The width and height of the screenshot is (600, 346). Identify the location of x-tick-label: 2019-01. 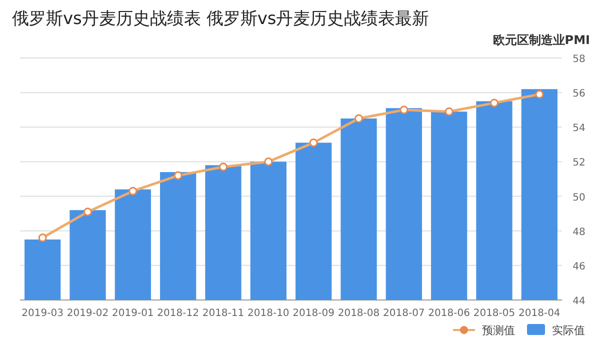
(133, 313).